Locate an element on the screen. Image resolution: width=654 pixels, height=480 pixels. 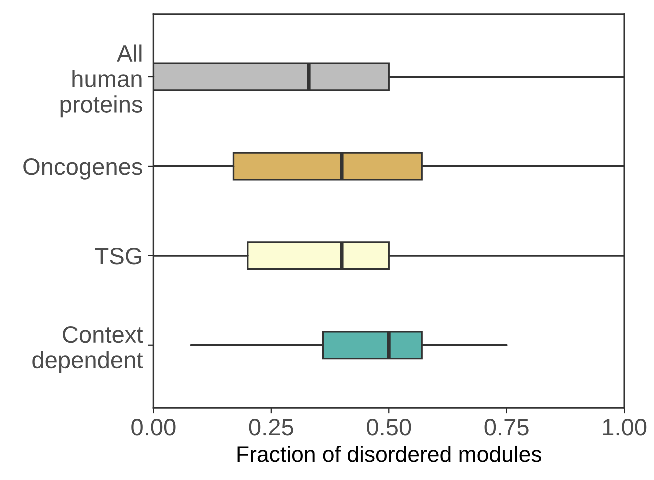
x-tick-label: 1.00 is located at coordinates (625, 427).